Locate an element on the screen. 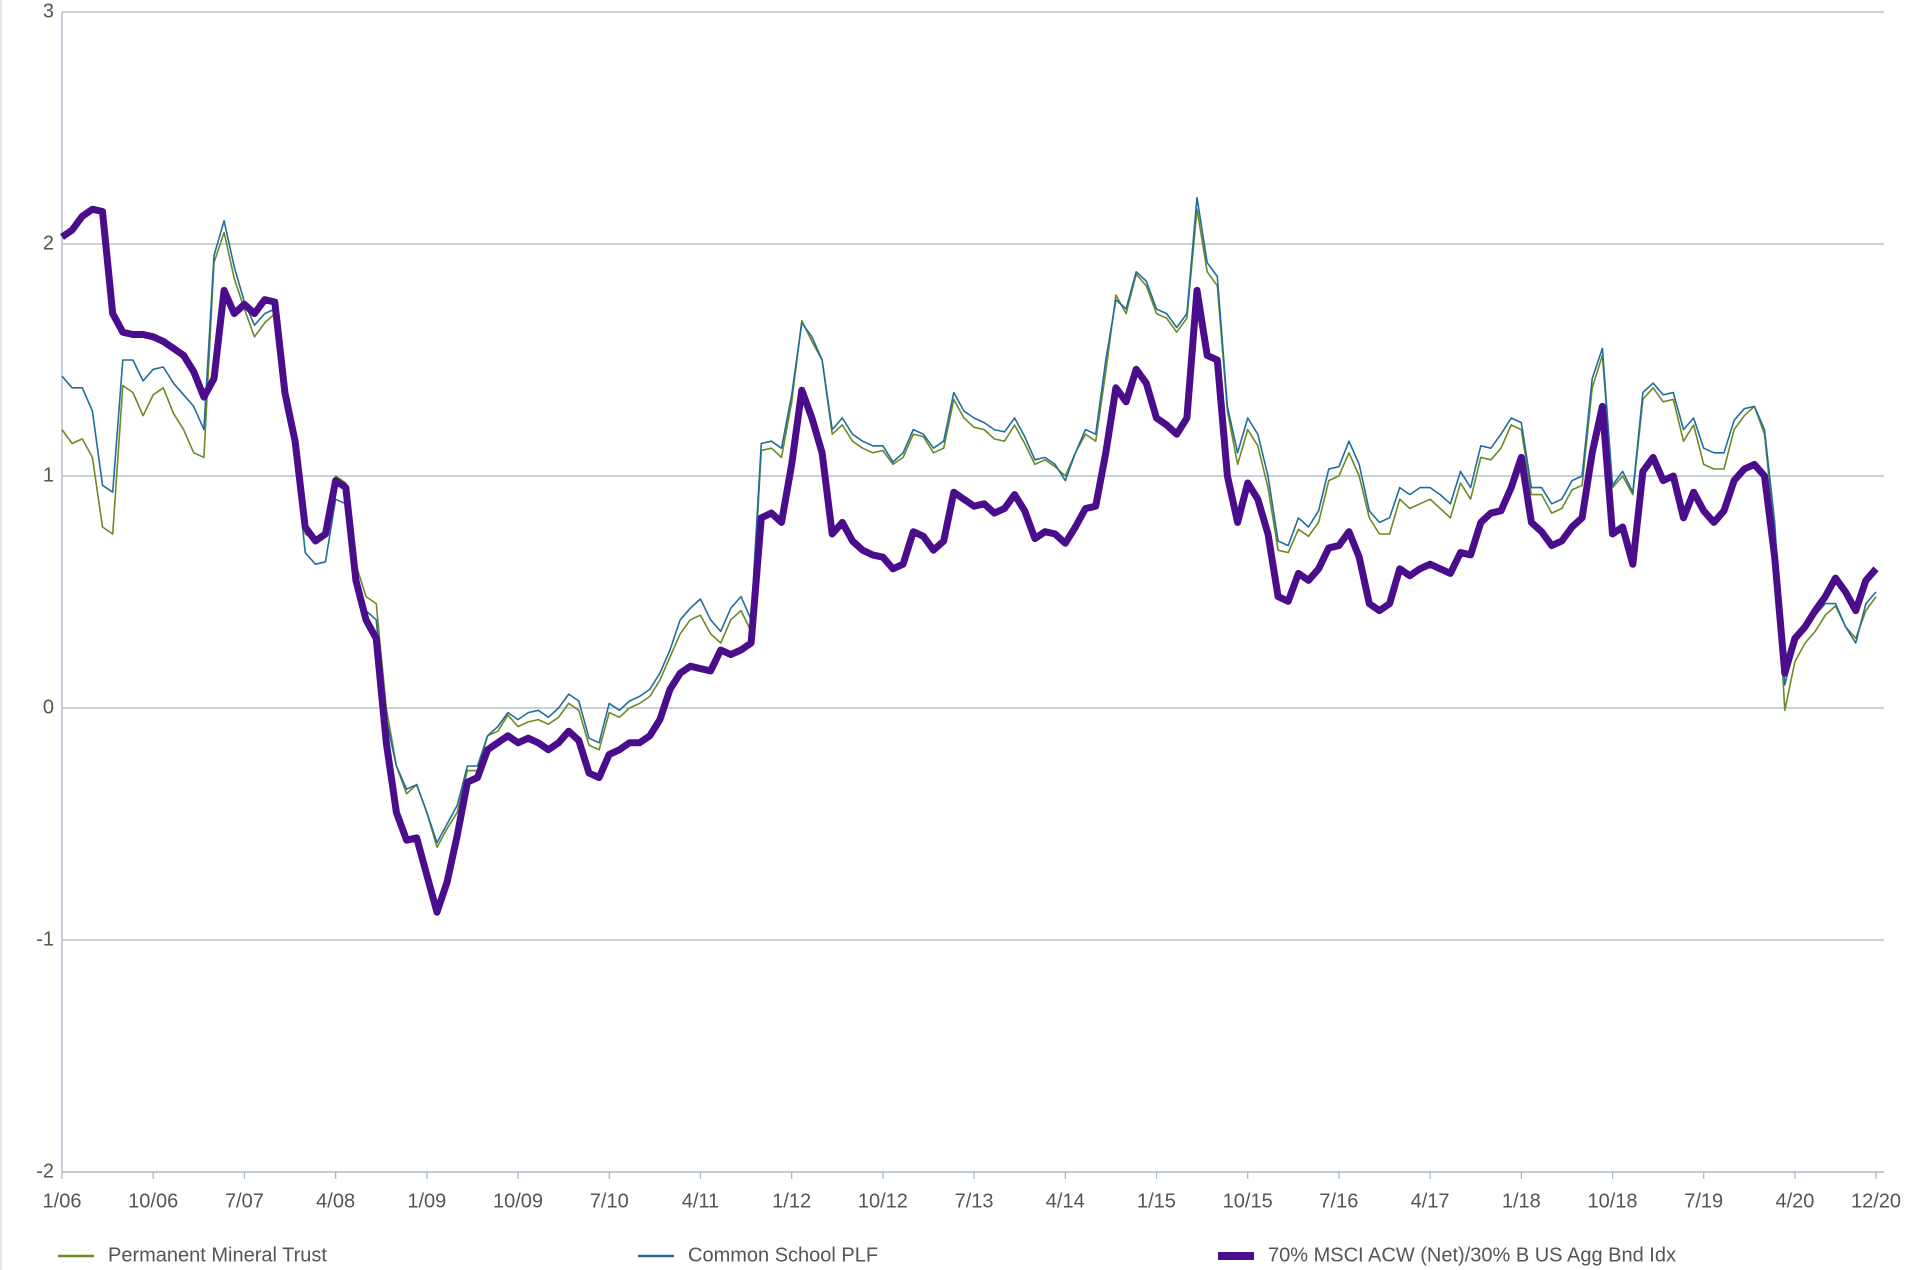  x-tick-label: 4/14 is located at coordinates (1065, 1201).